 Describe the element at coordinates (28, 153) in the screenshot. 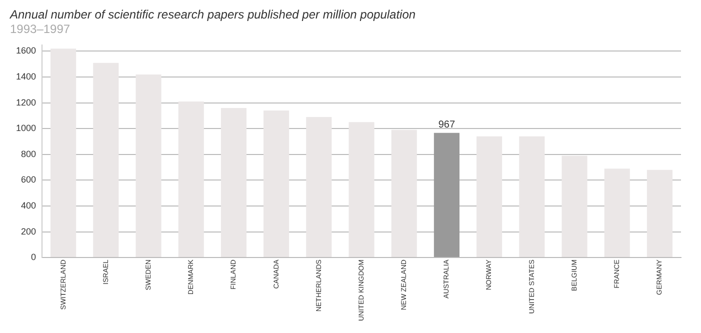

I see `y-tick-label: 800` at that location.